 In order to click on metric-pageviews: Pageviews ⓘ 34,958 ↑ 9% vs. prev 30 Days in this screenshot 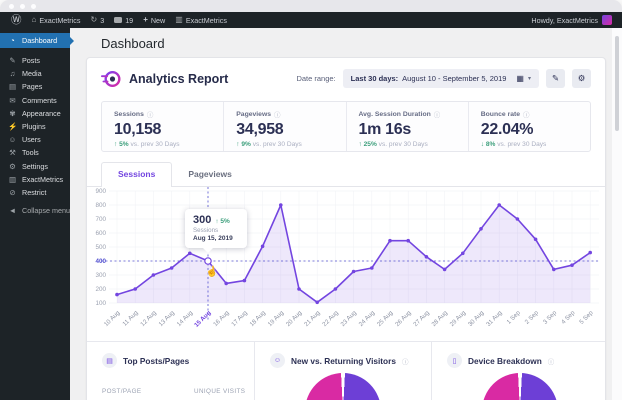, I will do `click(284, 126)`.